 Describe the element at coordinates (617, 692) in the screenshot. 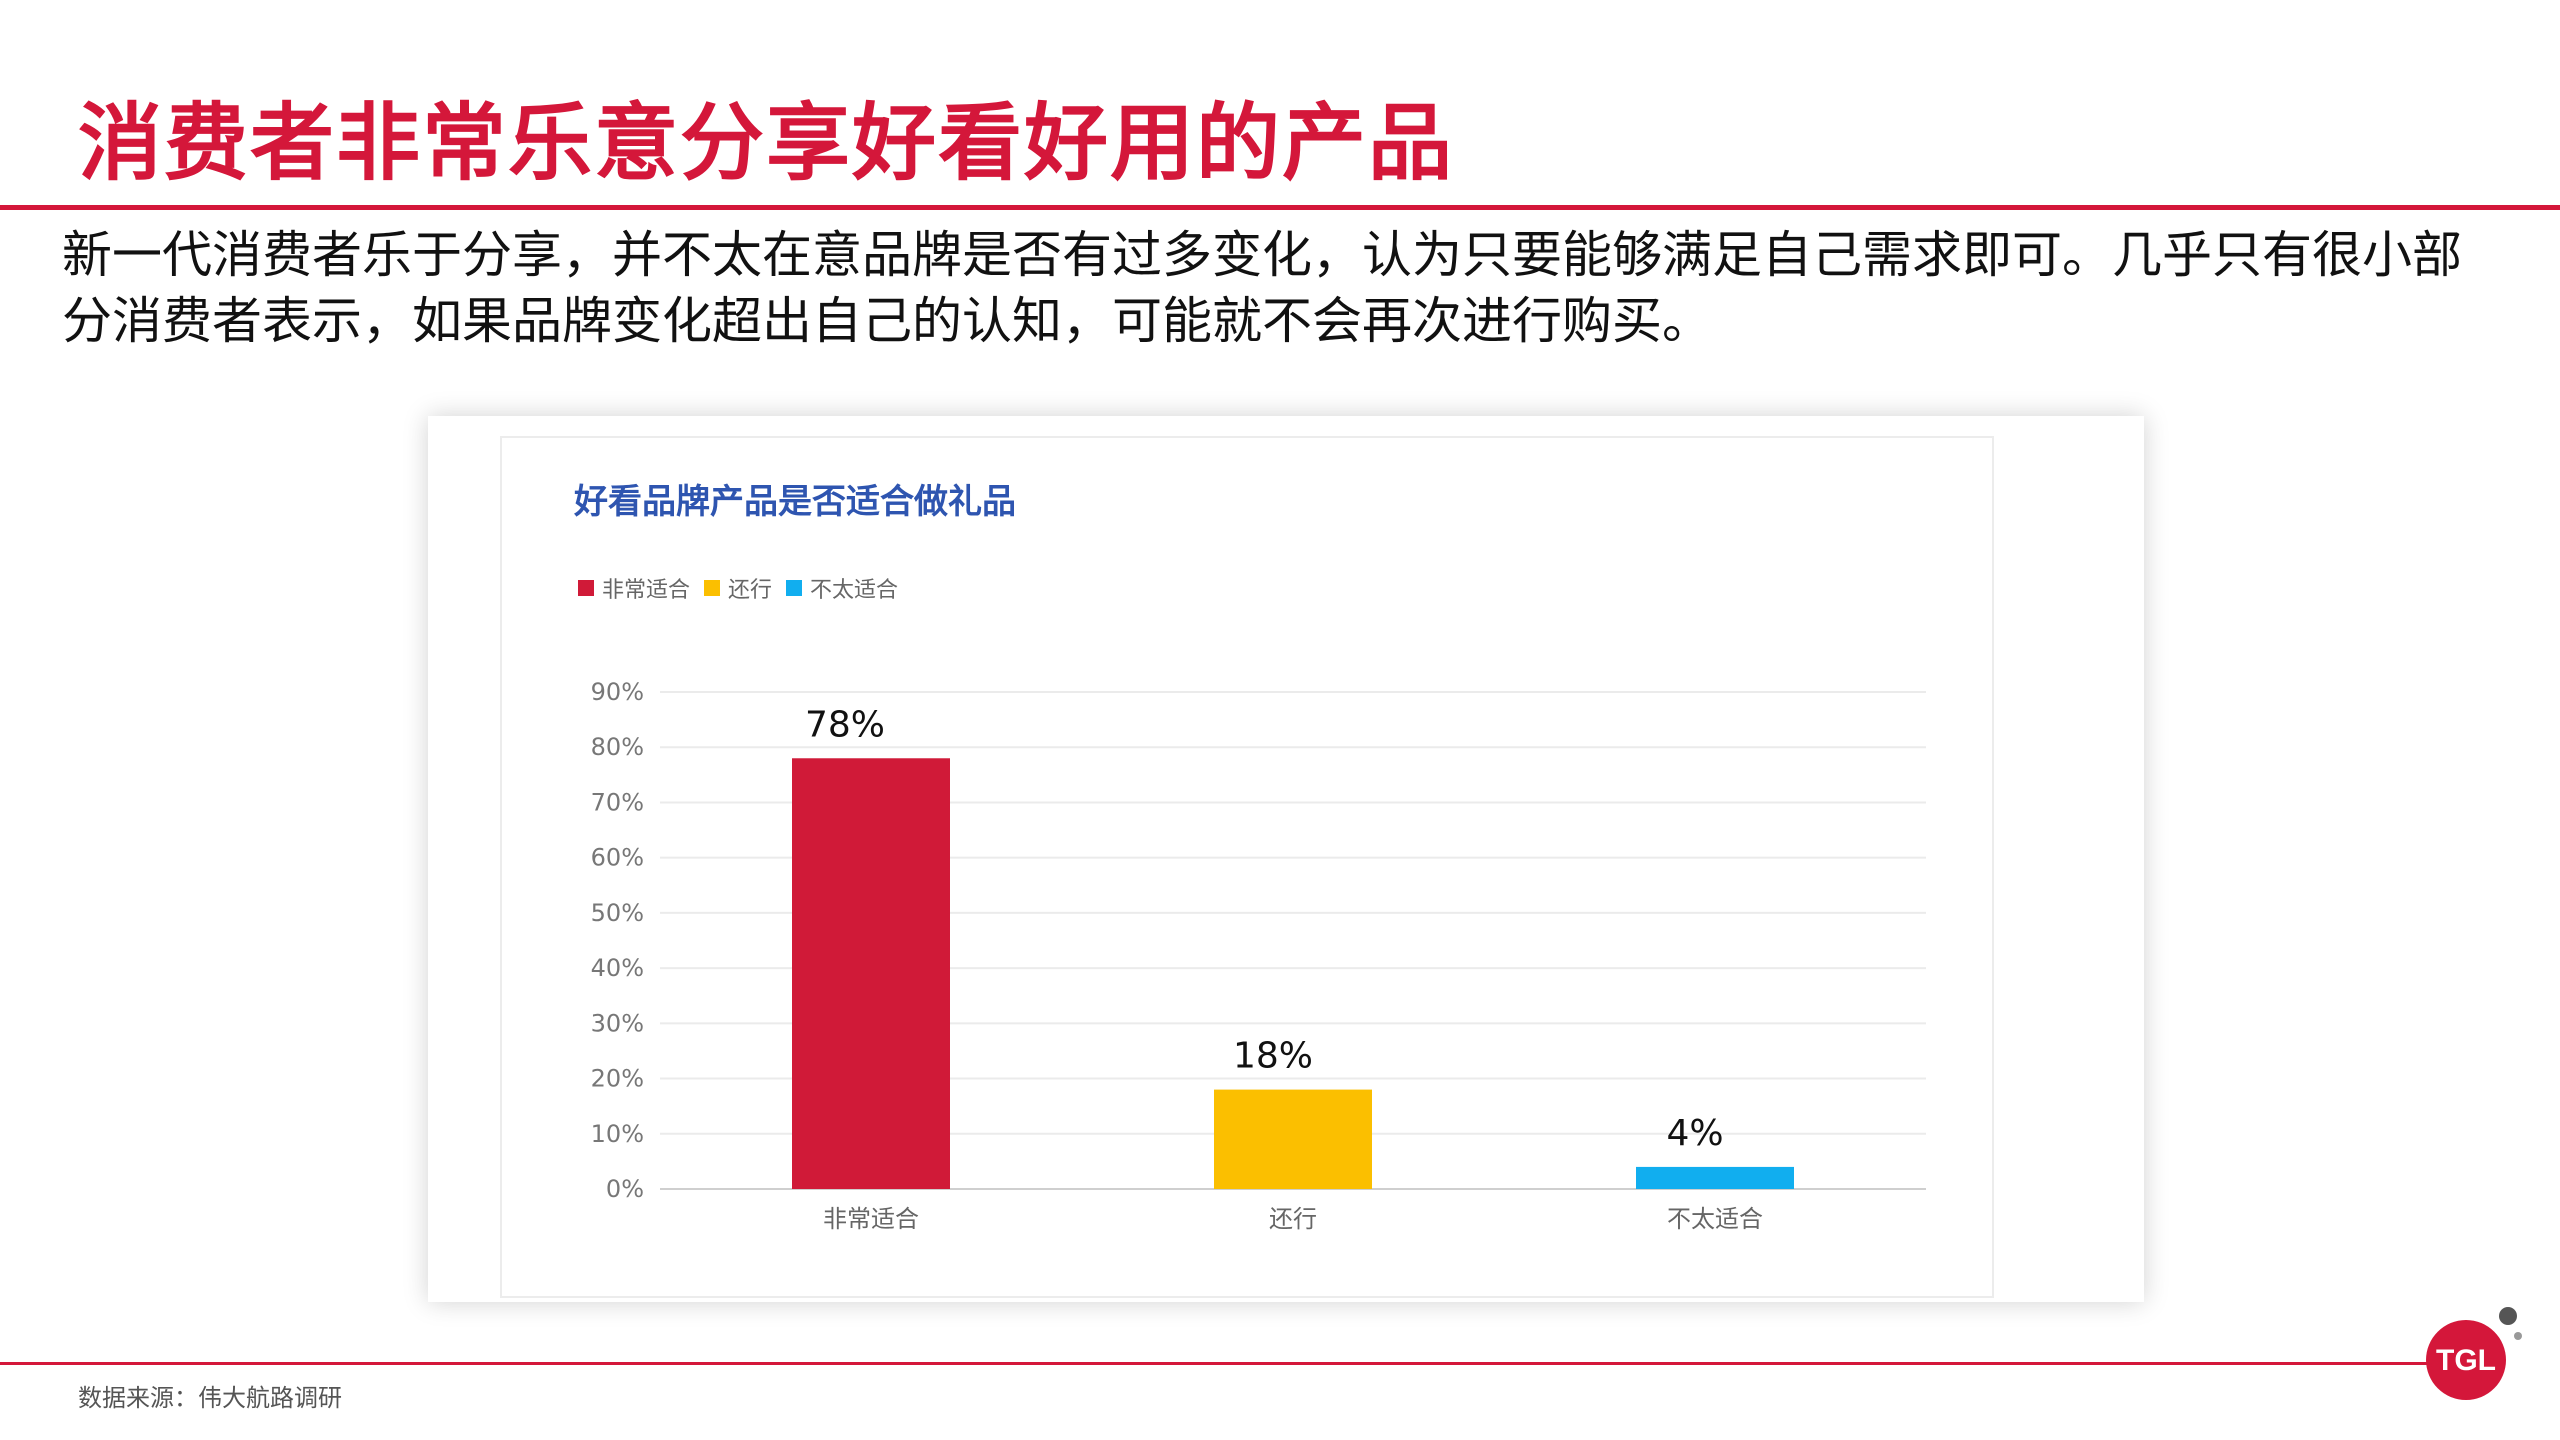

I see `y-tick-label: 90%` at that location.